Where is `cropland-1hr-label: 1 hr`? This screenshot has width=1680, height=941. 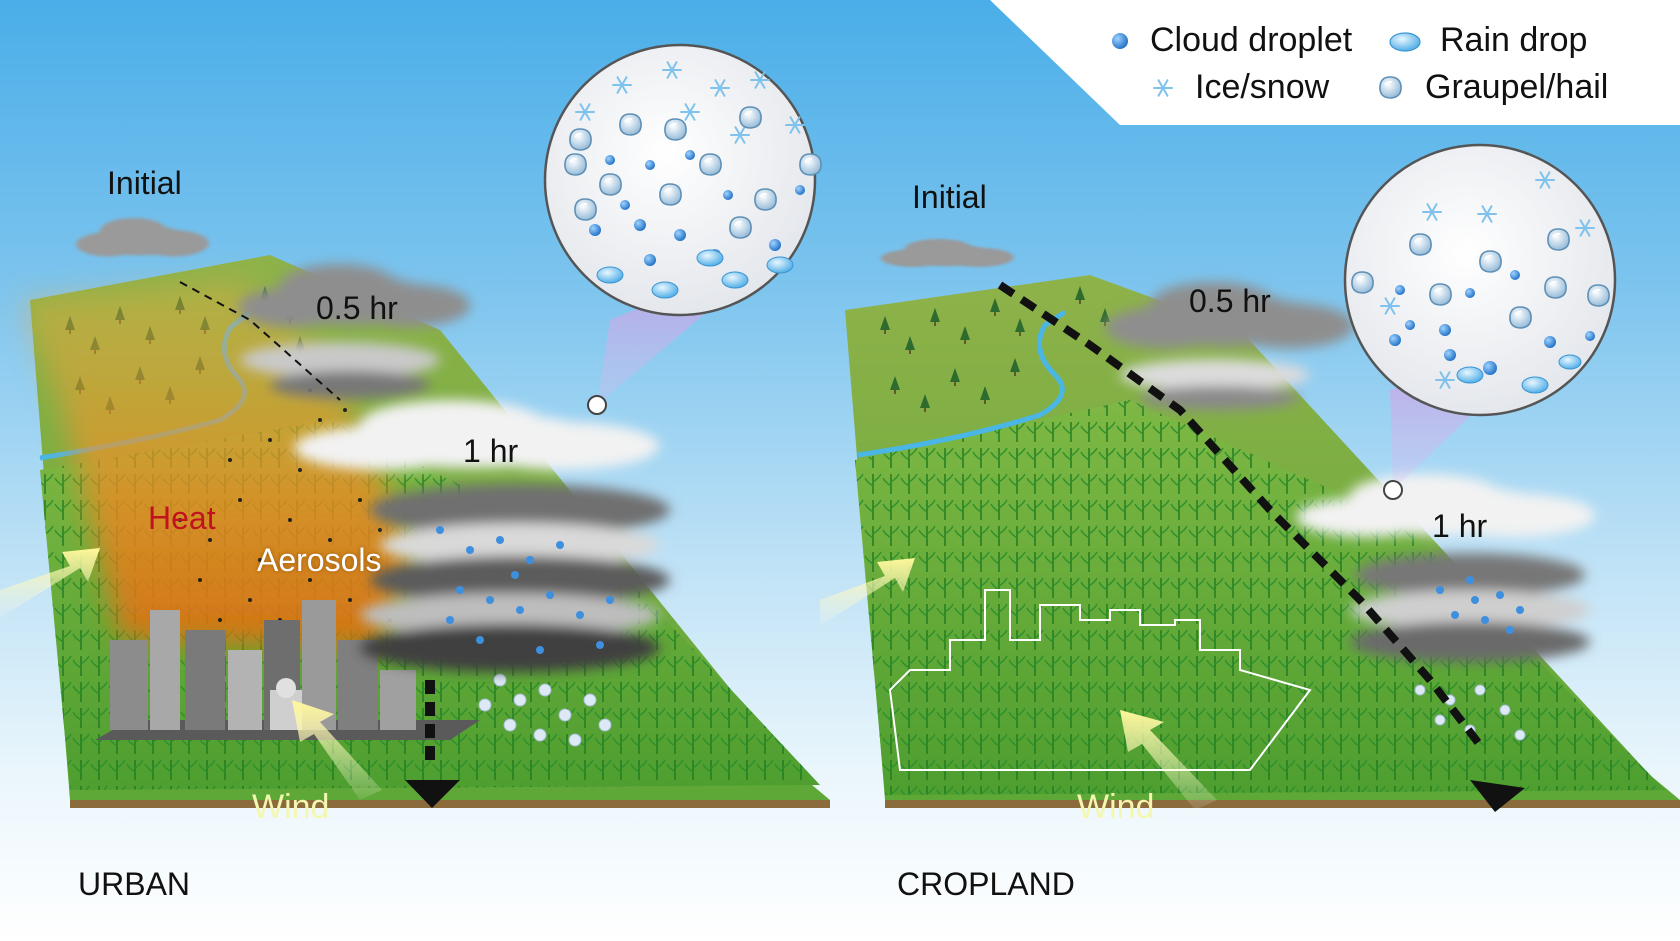 cropland-1hr-label: 1 hr is located at coordinates (1460, 526).